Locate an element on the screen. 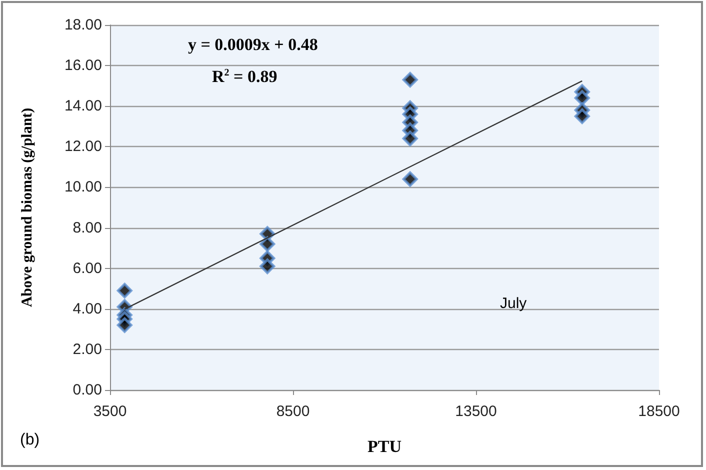 The height and width of the screenshot is (470, 706). y-tick-label: 4.00 is located at coordinates (87, 309).